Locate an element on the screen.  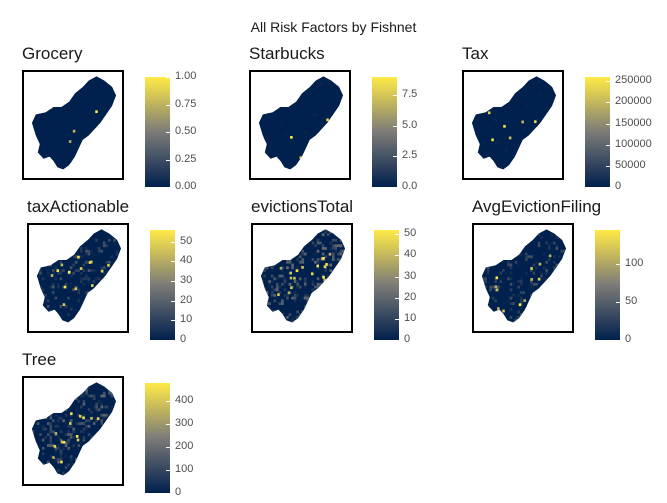
legend-tick-label: 300 is located at coordinates (184, 423).